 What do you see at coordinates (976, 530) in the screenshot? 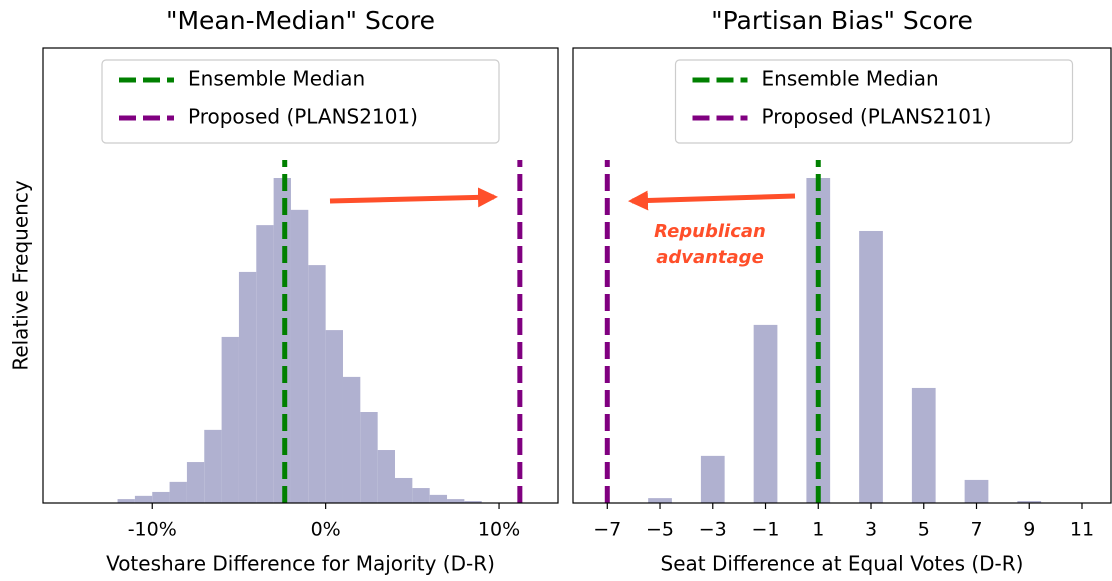
I see `x-tick-label: 7` at bounding box center [976, 530].